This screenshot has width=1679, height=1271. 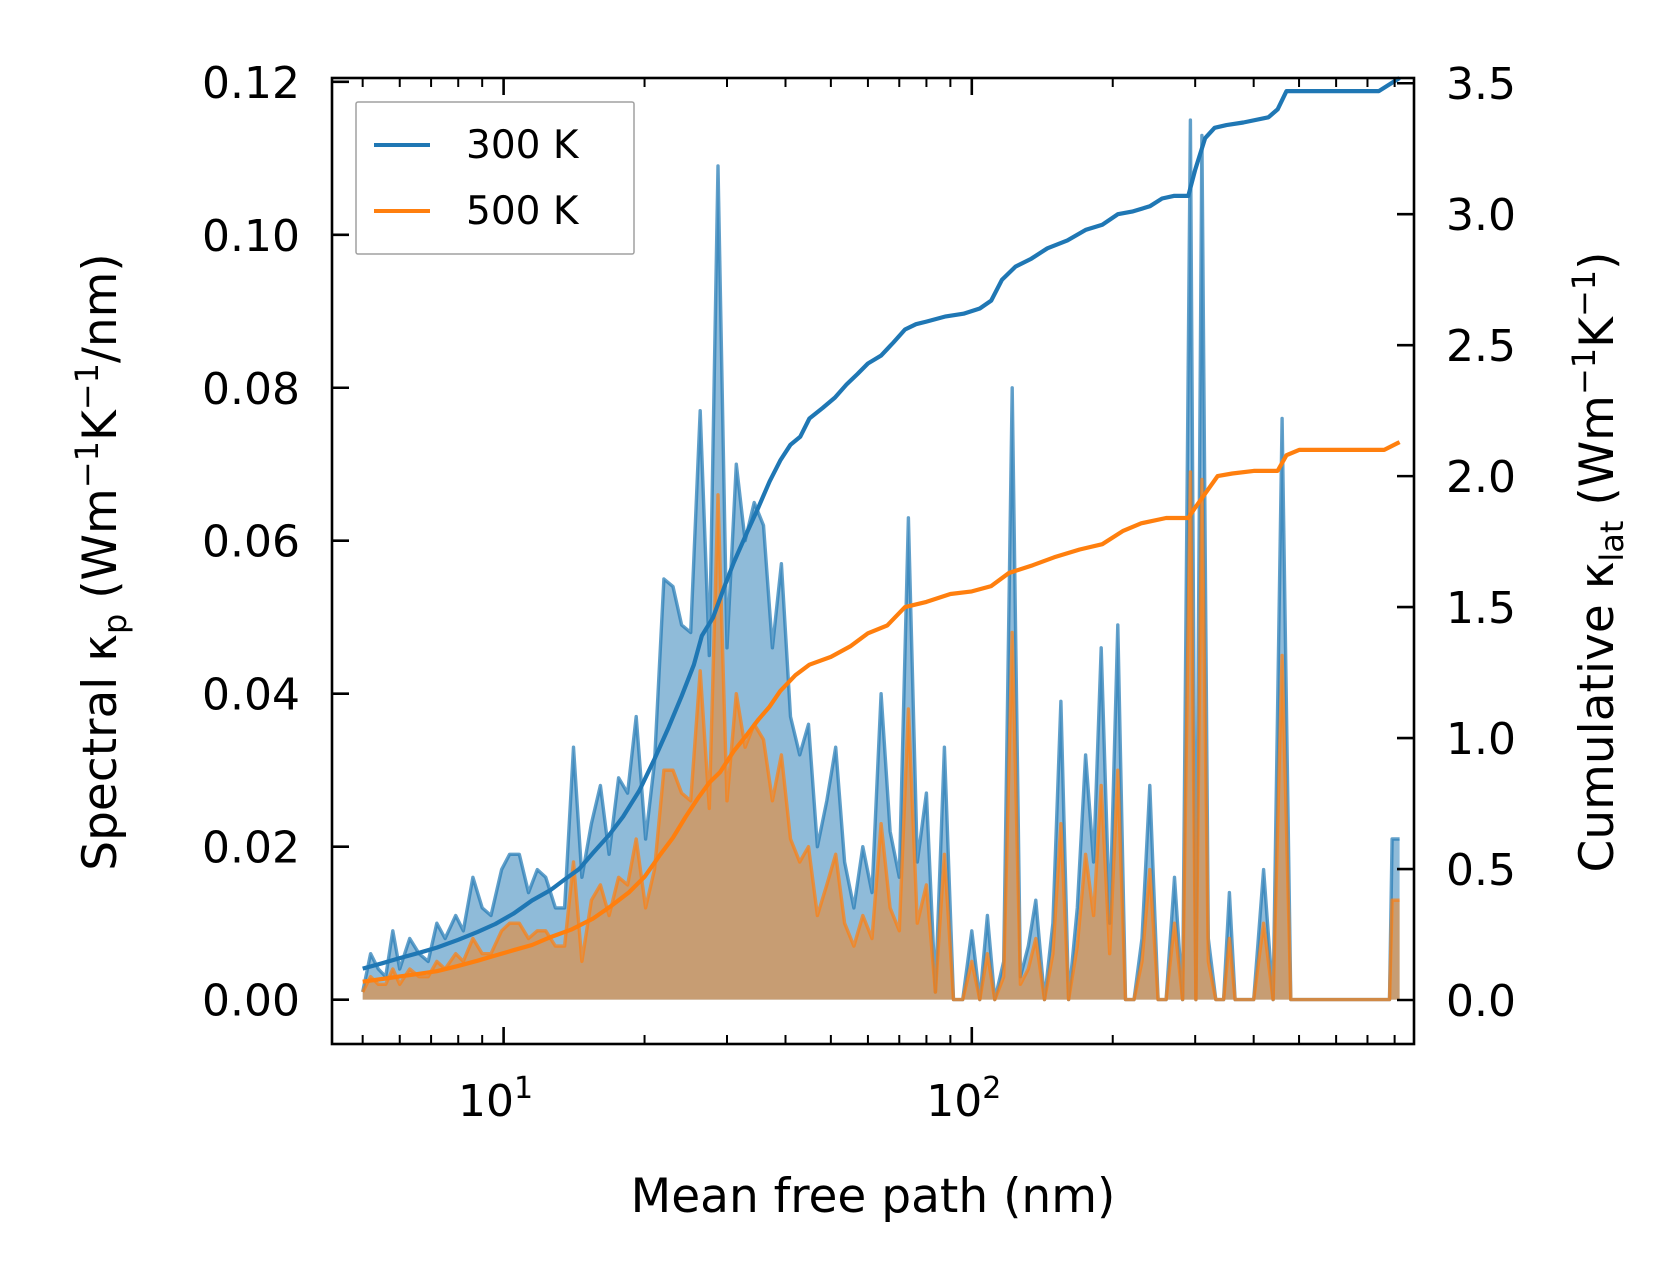 What do you see at coordinates (1597, 260) in the screenshot?
I see `y-label-right-unit3: )` at bounding box center [1597, 260].